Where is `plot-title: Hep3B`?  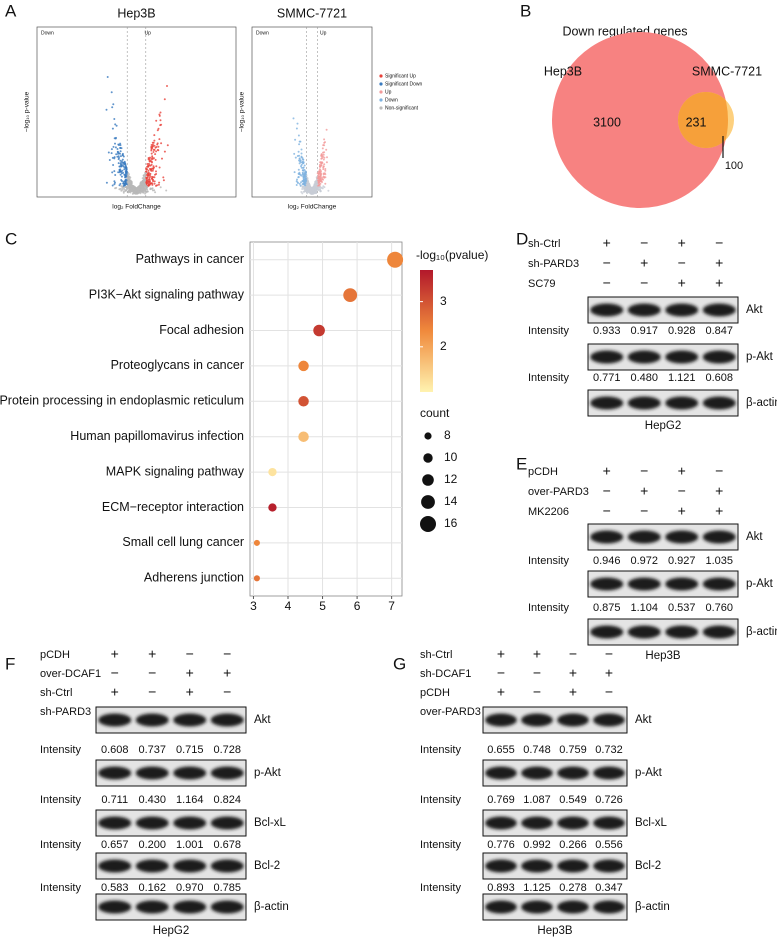 plot-title: Hep3B is located at coordinates (136, 13).